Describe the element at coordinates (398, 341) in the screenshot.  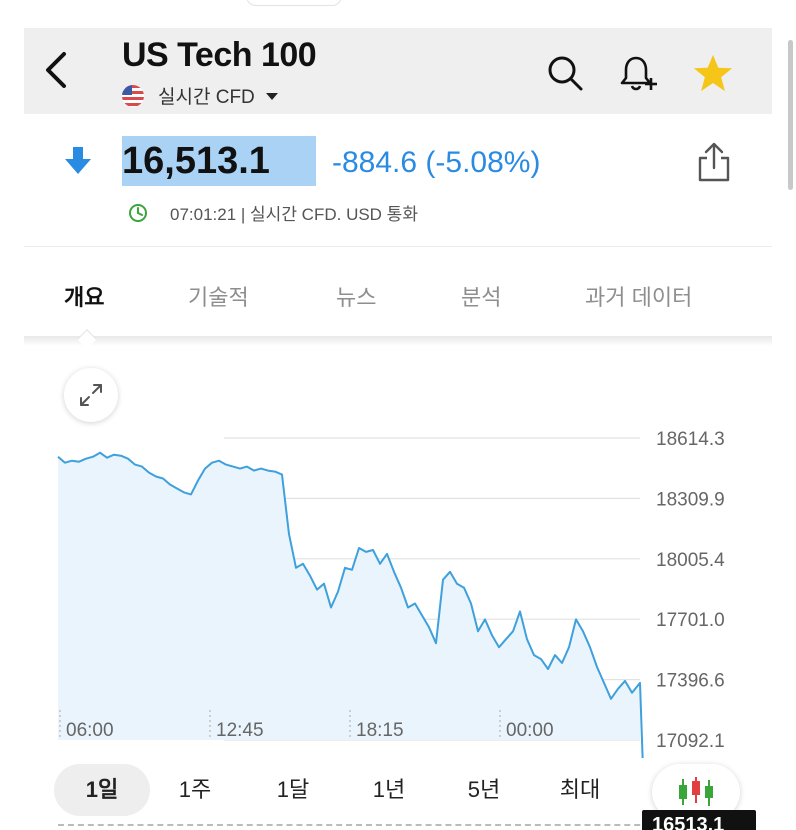
I see `tabs-shadow` at that location.